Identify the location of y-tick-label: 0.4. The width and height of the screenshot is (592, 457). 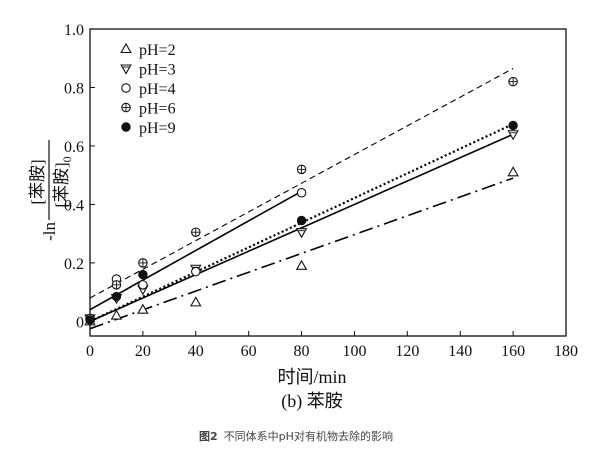
(74, 205).